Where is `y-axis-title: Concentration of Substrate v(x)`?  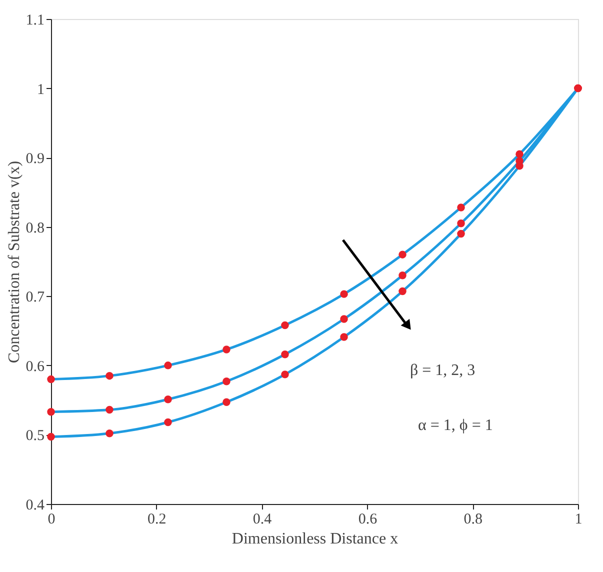
y-axis-title: Concentration of Substrate v(x) is located at coordinates (14, 262).